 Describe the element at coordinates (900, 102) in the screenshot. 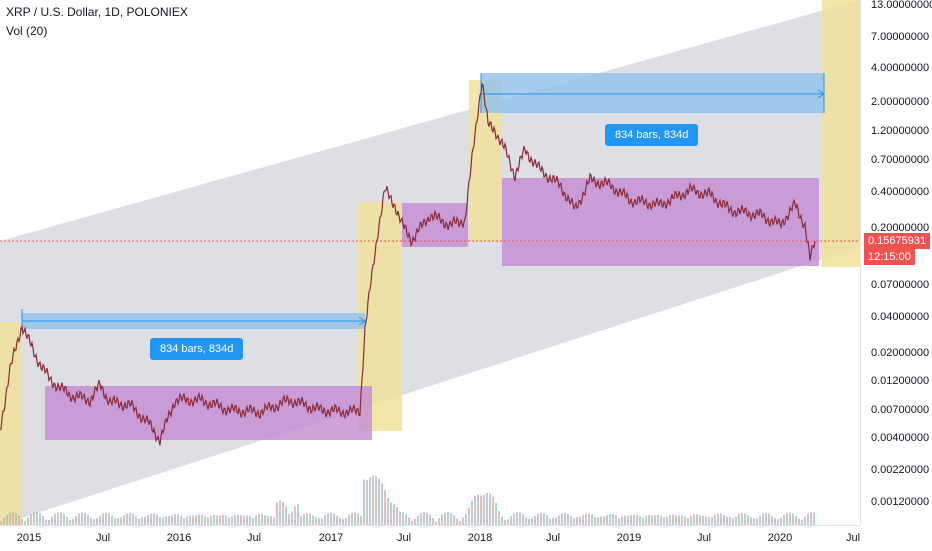

I see `price-tick: 2.00000000` at that location.